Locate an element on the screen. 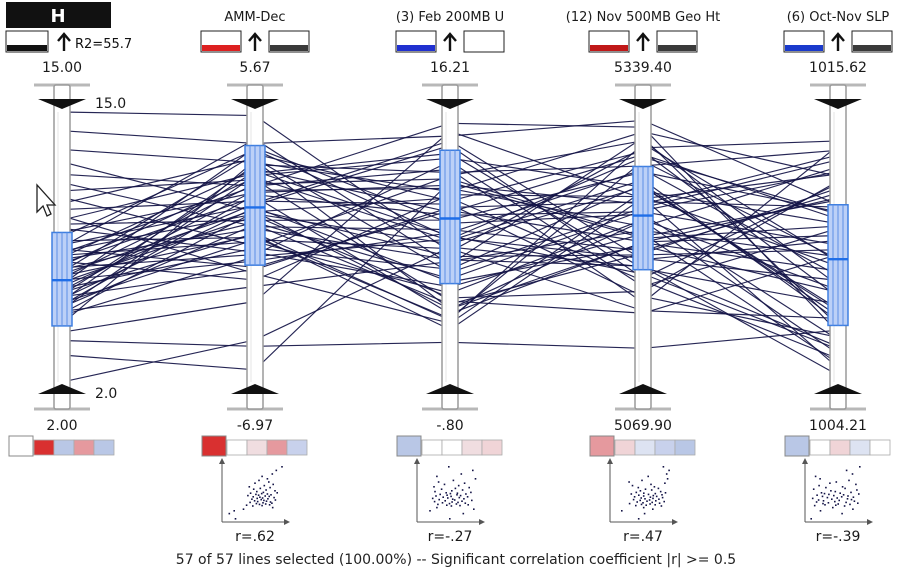  axis-min-label: -.80 is located at coordinates (449, 426).